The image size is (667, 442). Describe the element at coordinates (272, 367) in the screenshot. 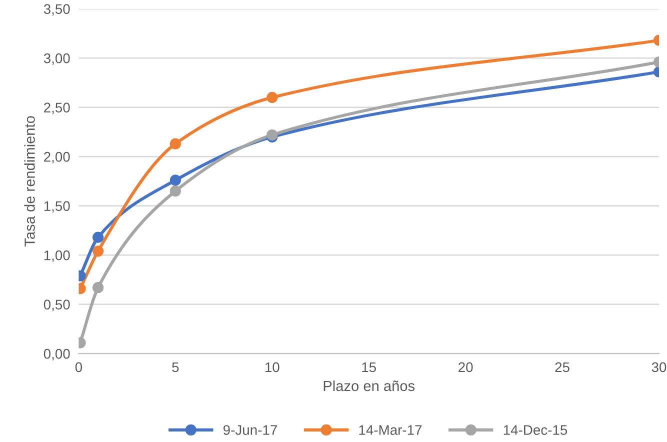

I see `x-tick-label: 10` at that location.